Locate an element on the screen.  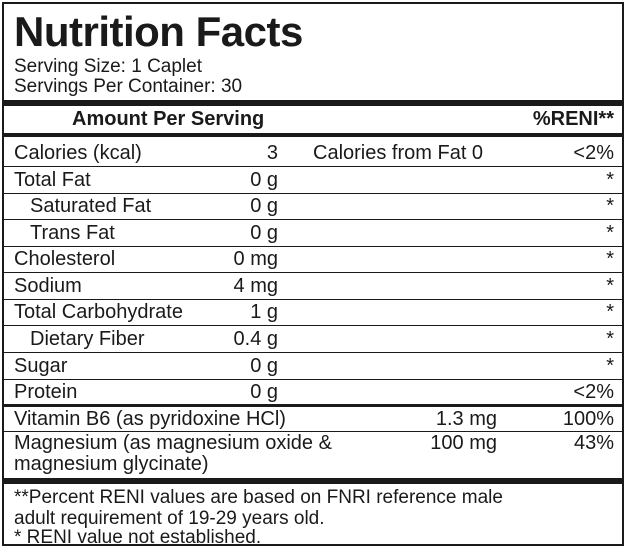
medium-divider is located at coordinates (313, 135).